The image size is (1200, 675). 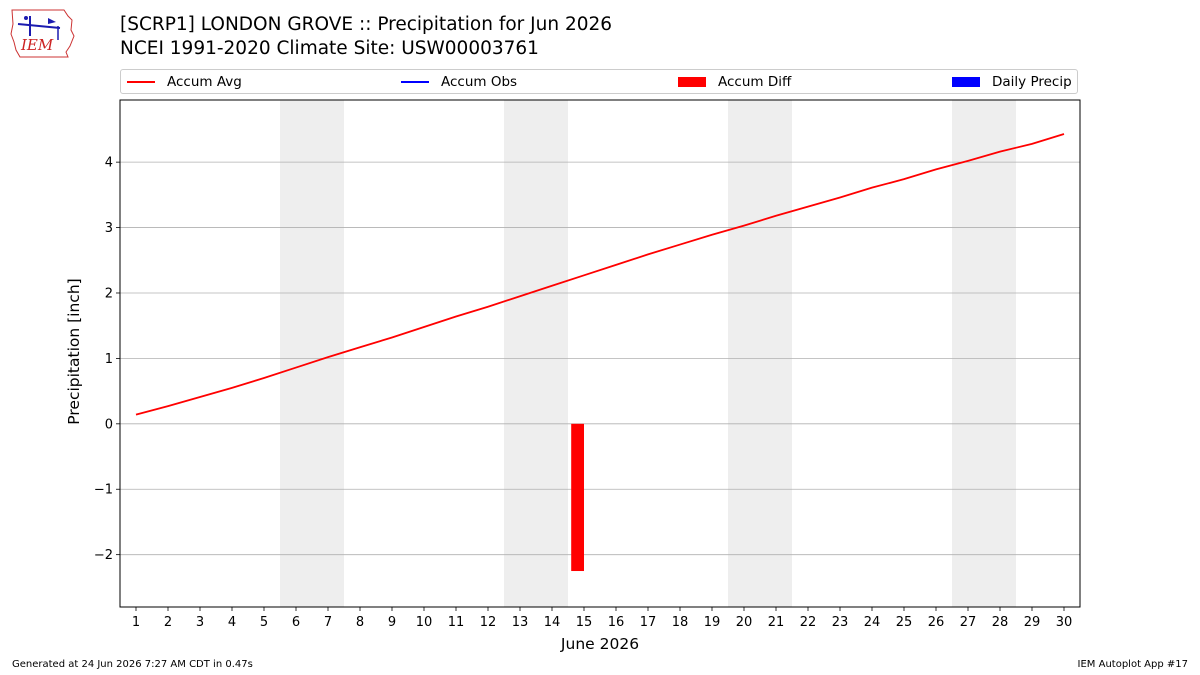 I want to click on x-tick-label: 7, so click(x=328, y=622).